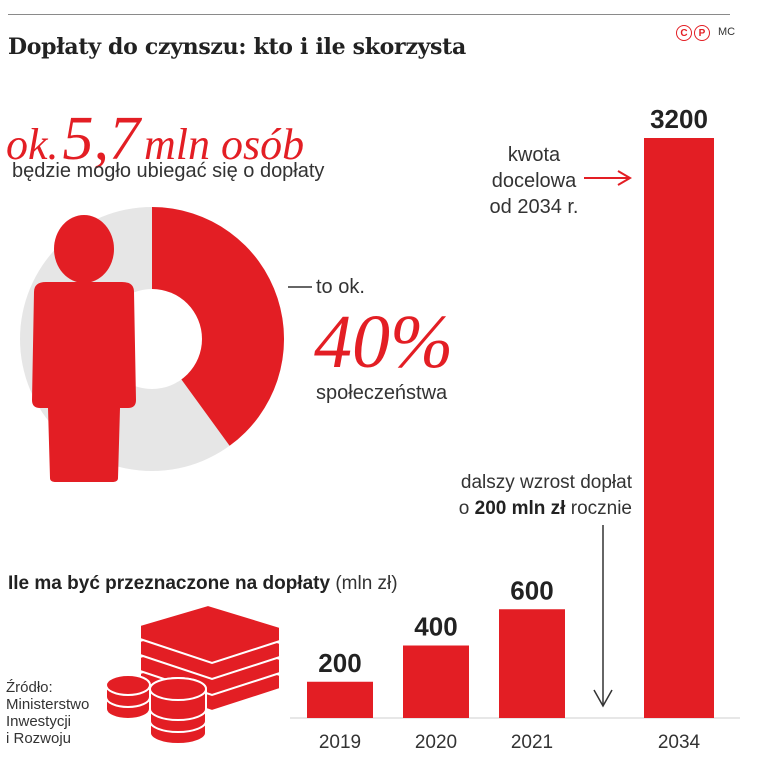 The width and height of the screenshot is (763, 760). Describe the element at coordinates (340, 699) in the screenshot. I see `bar-2019` at that location.